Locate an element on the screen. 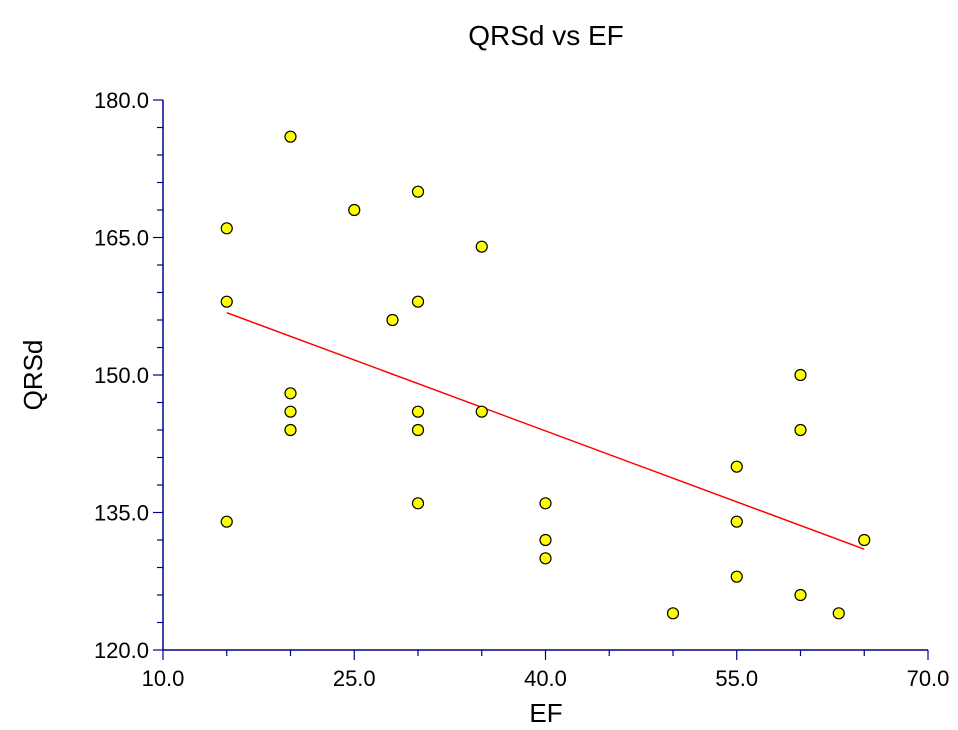 This screenshot has height=730, width=958. chart-title: QRSd vs EF is located at coordinates (546, 35).